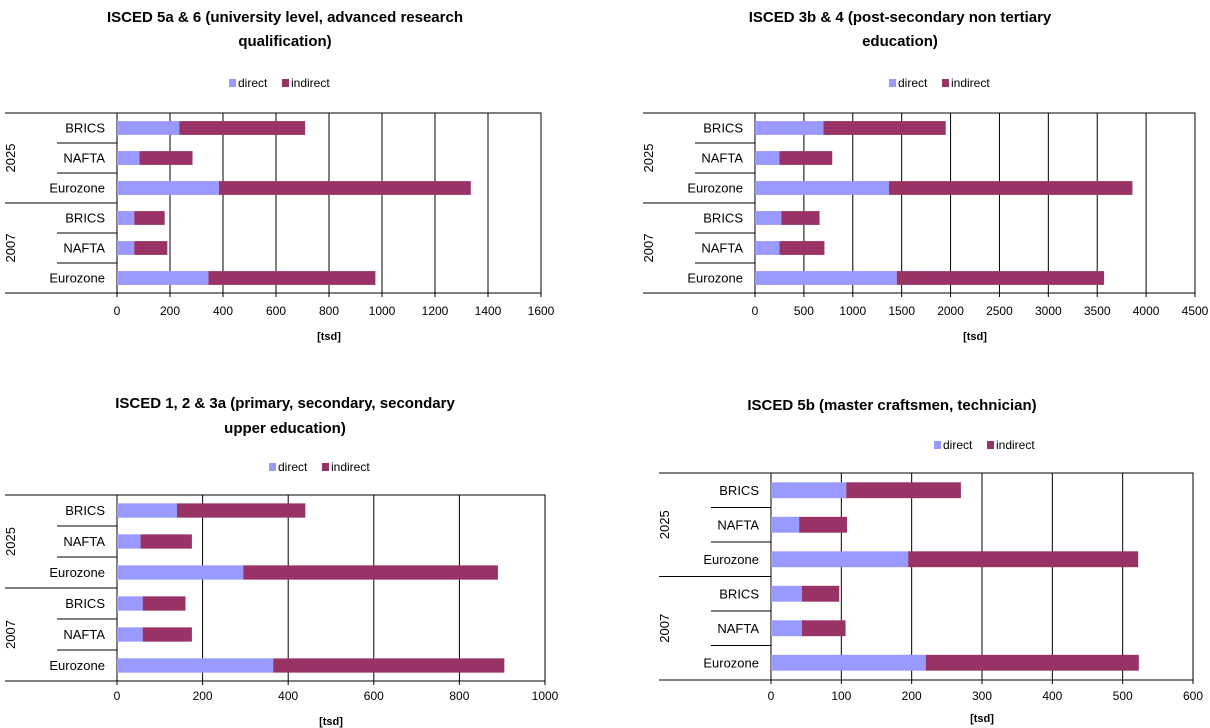 The image size is (1210, 728). Describe the element at coordinates (1146, 311) in the screenshot. I see `x-tick-label: 4000` at that location.